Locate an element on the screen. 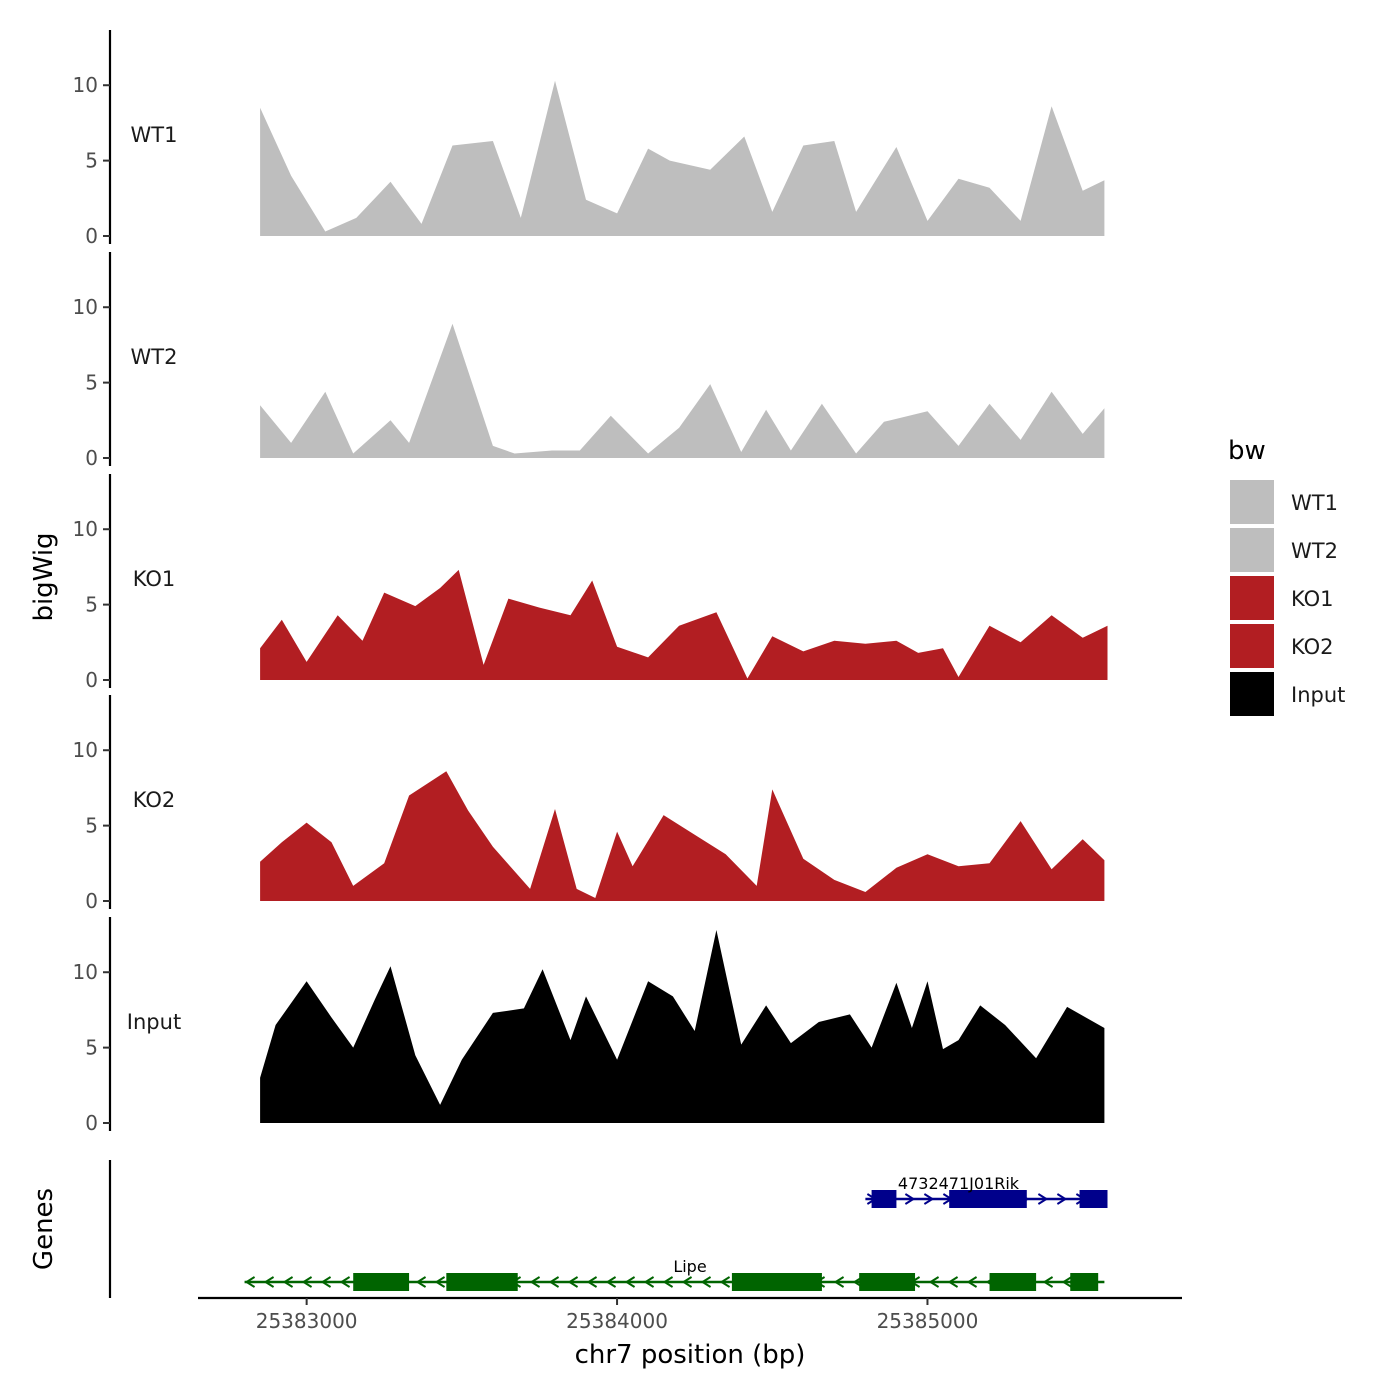  track-wt2: 0 5 10 WT2 is located at coordinates (589, 361).